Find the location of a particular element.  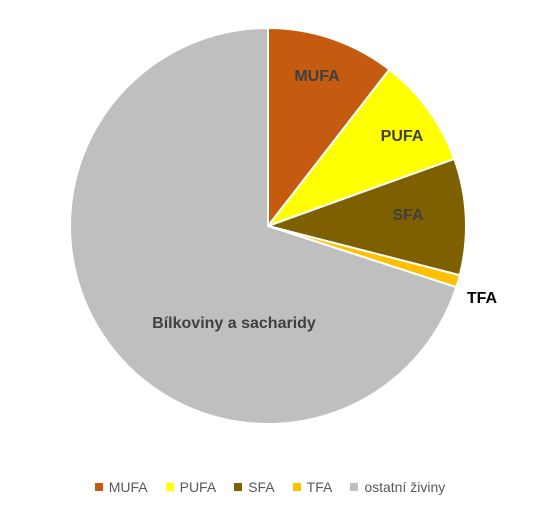

legend-swatch-pufa is located at coordinates (169, 487).